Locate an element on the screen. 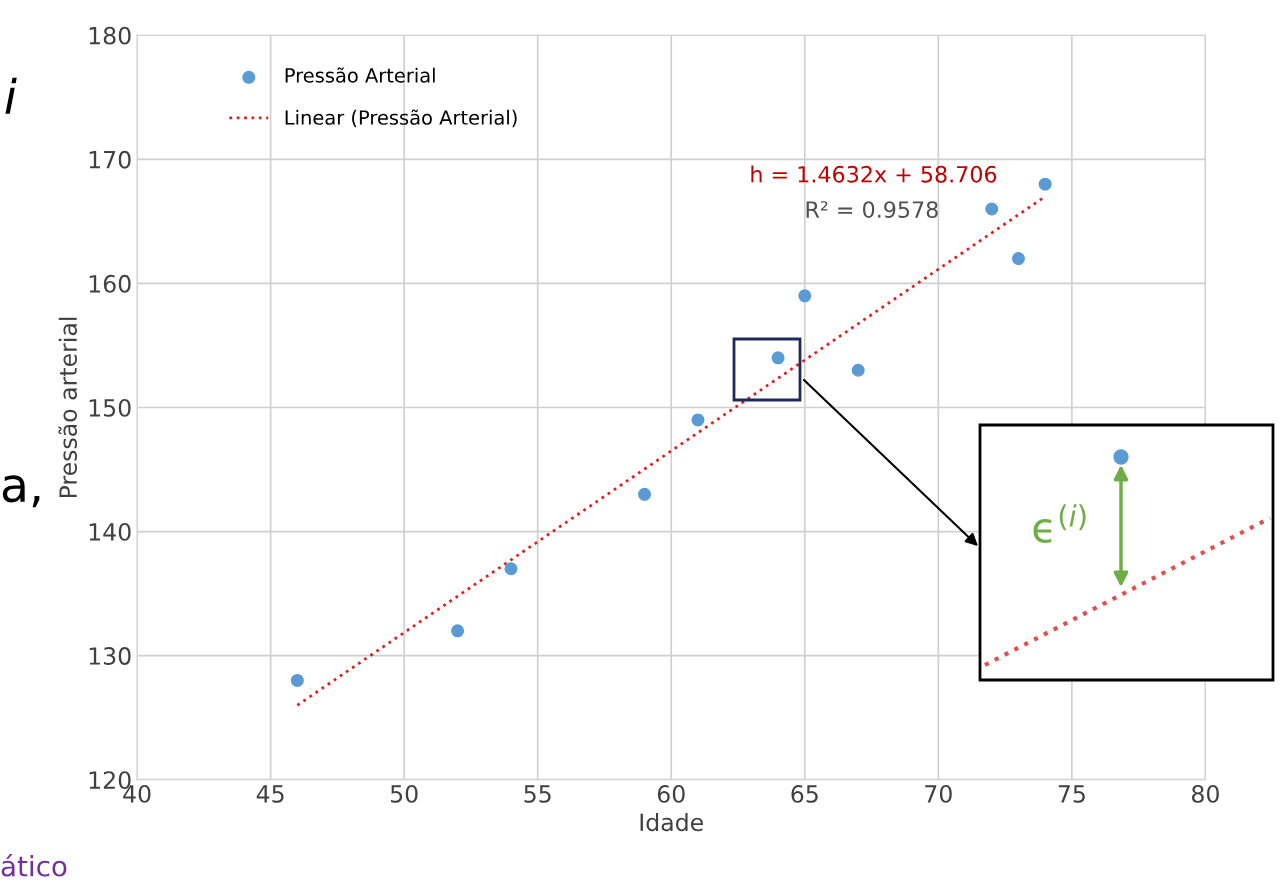  annotation: h = 1.4632x + 58.706 is located at coordinates (874, 174).